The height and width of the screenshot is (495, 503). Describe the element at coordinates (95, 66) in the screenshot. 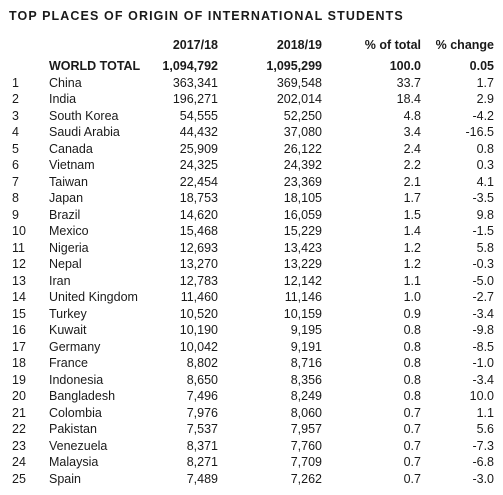

I see `total-label: WORLD TOTAL` at that location.